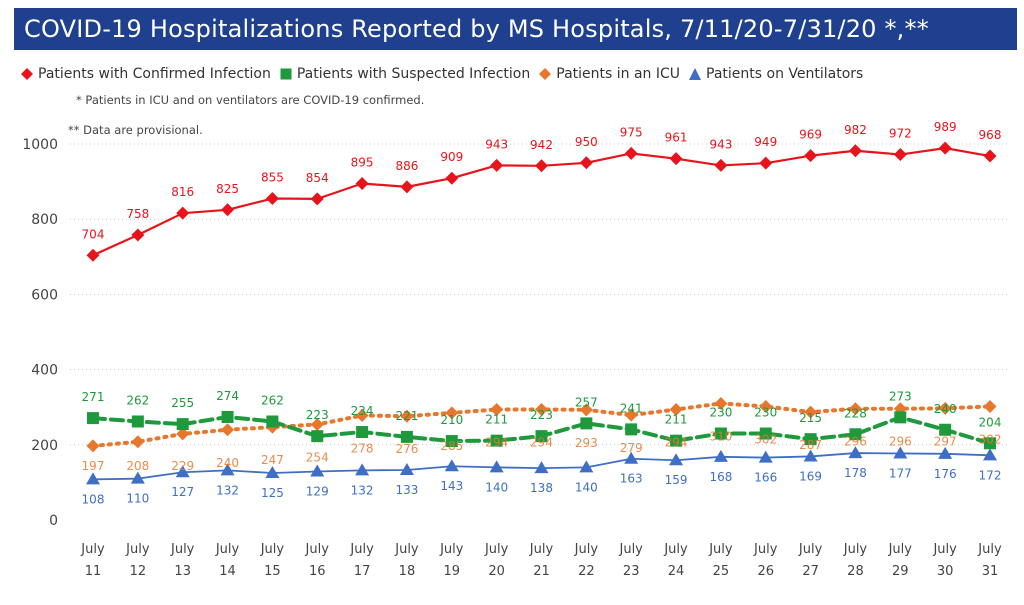 The width and height of the screenshot is (1024, 605). Describe the element at coordinates (990, 475) in the screenshot. I see `data-label-ventilator: 172` at that location.